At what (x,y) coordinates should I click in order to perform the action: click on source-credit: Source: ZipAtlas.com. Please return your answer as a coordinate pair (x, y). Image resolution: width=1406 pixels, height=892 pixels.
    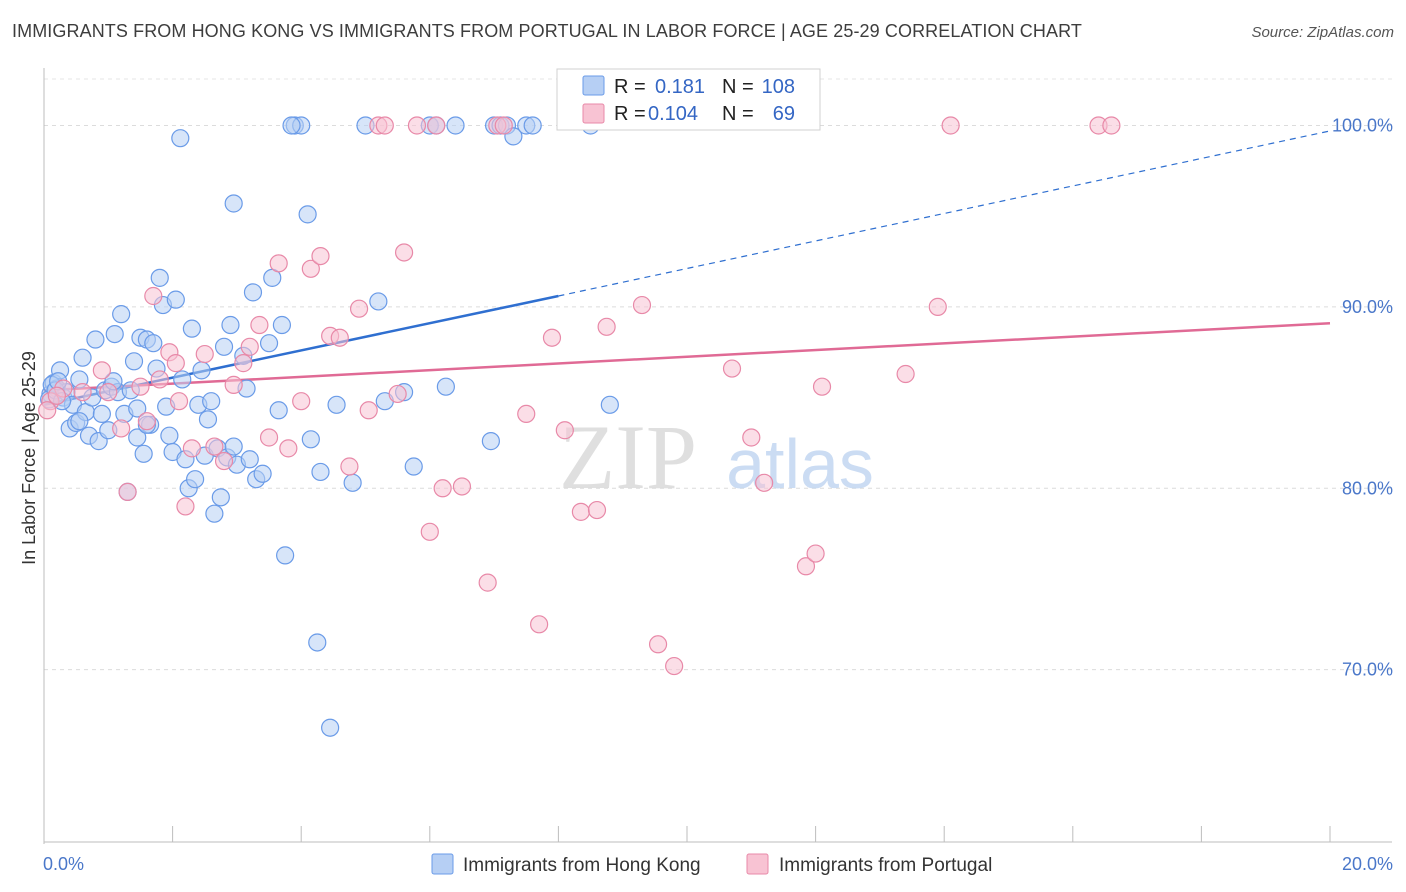
    Looking at the image, I should click on (1322, 32).